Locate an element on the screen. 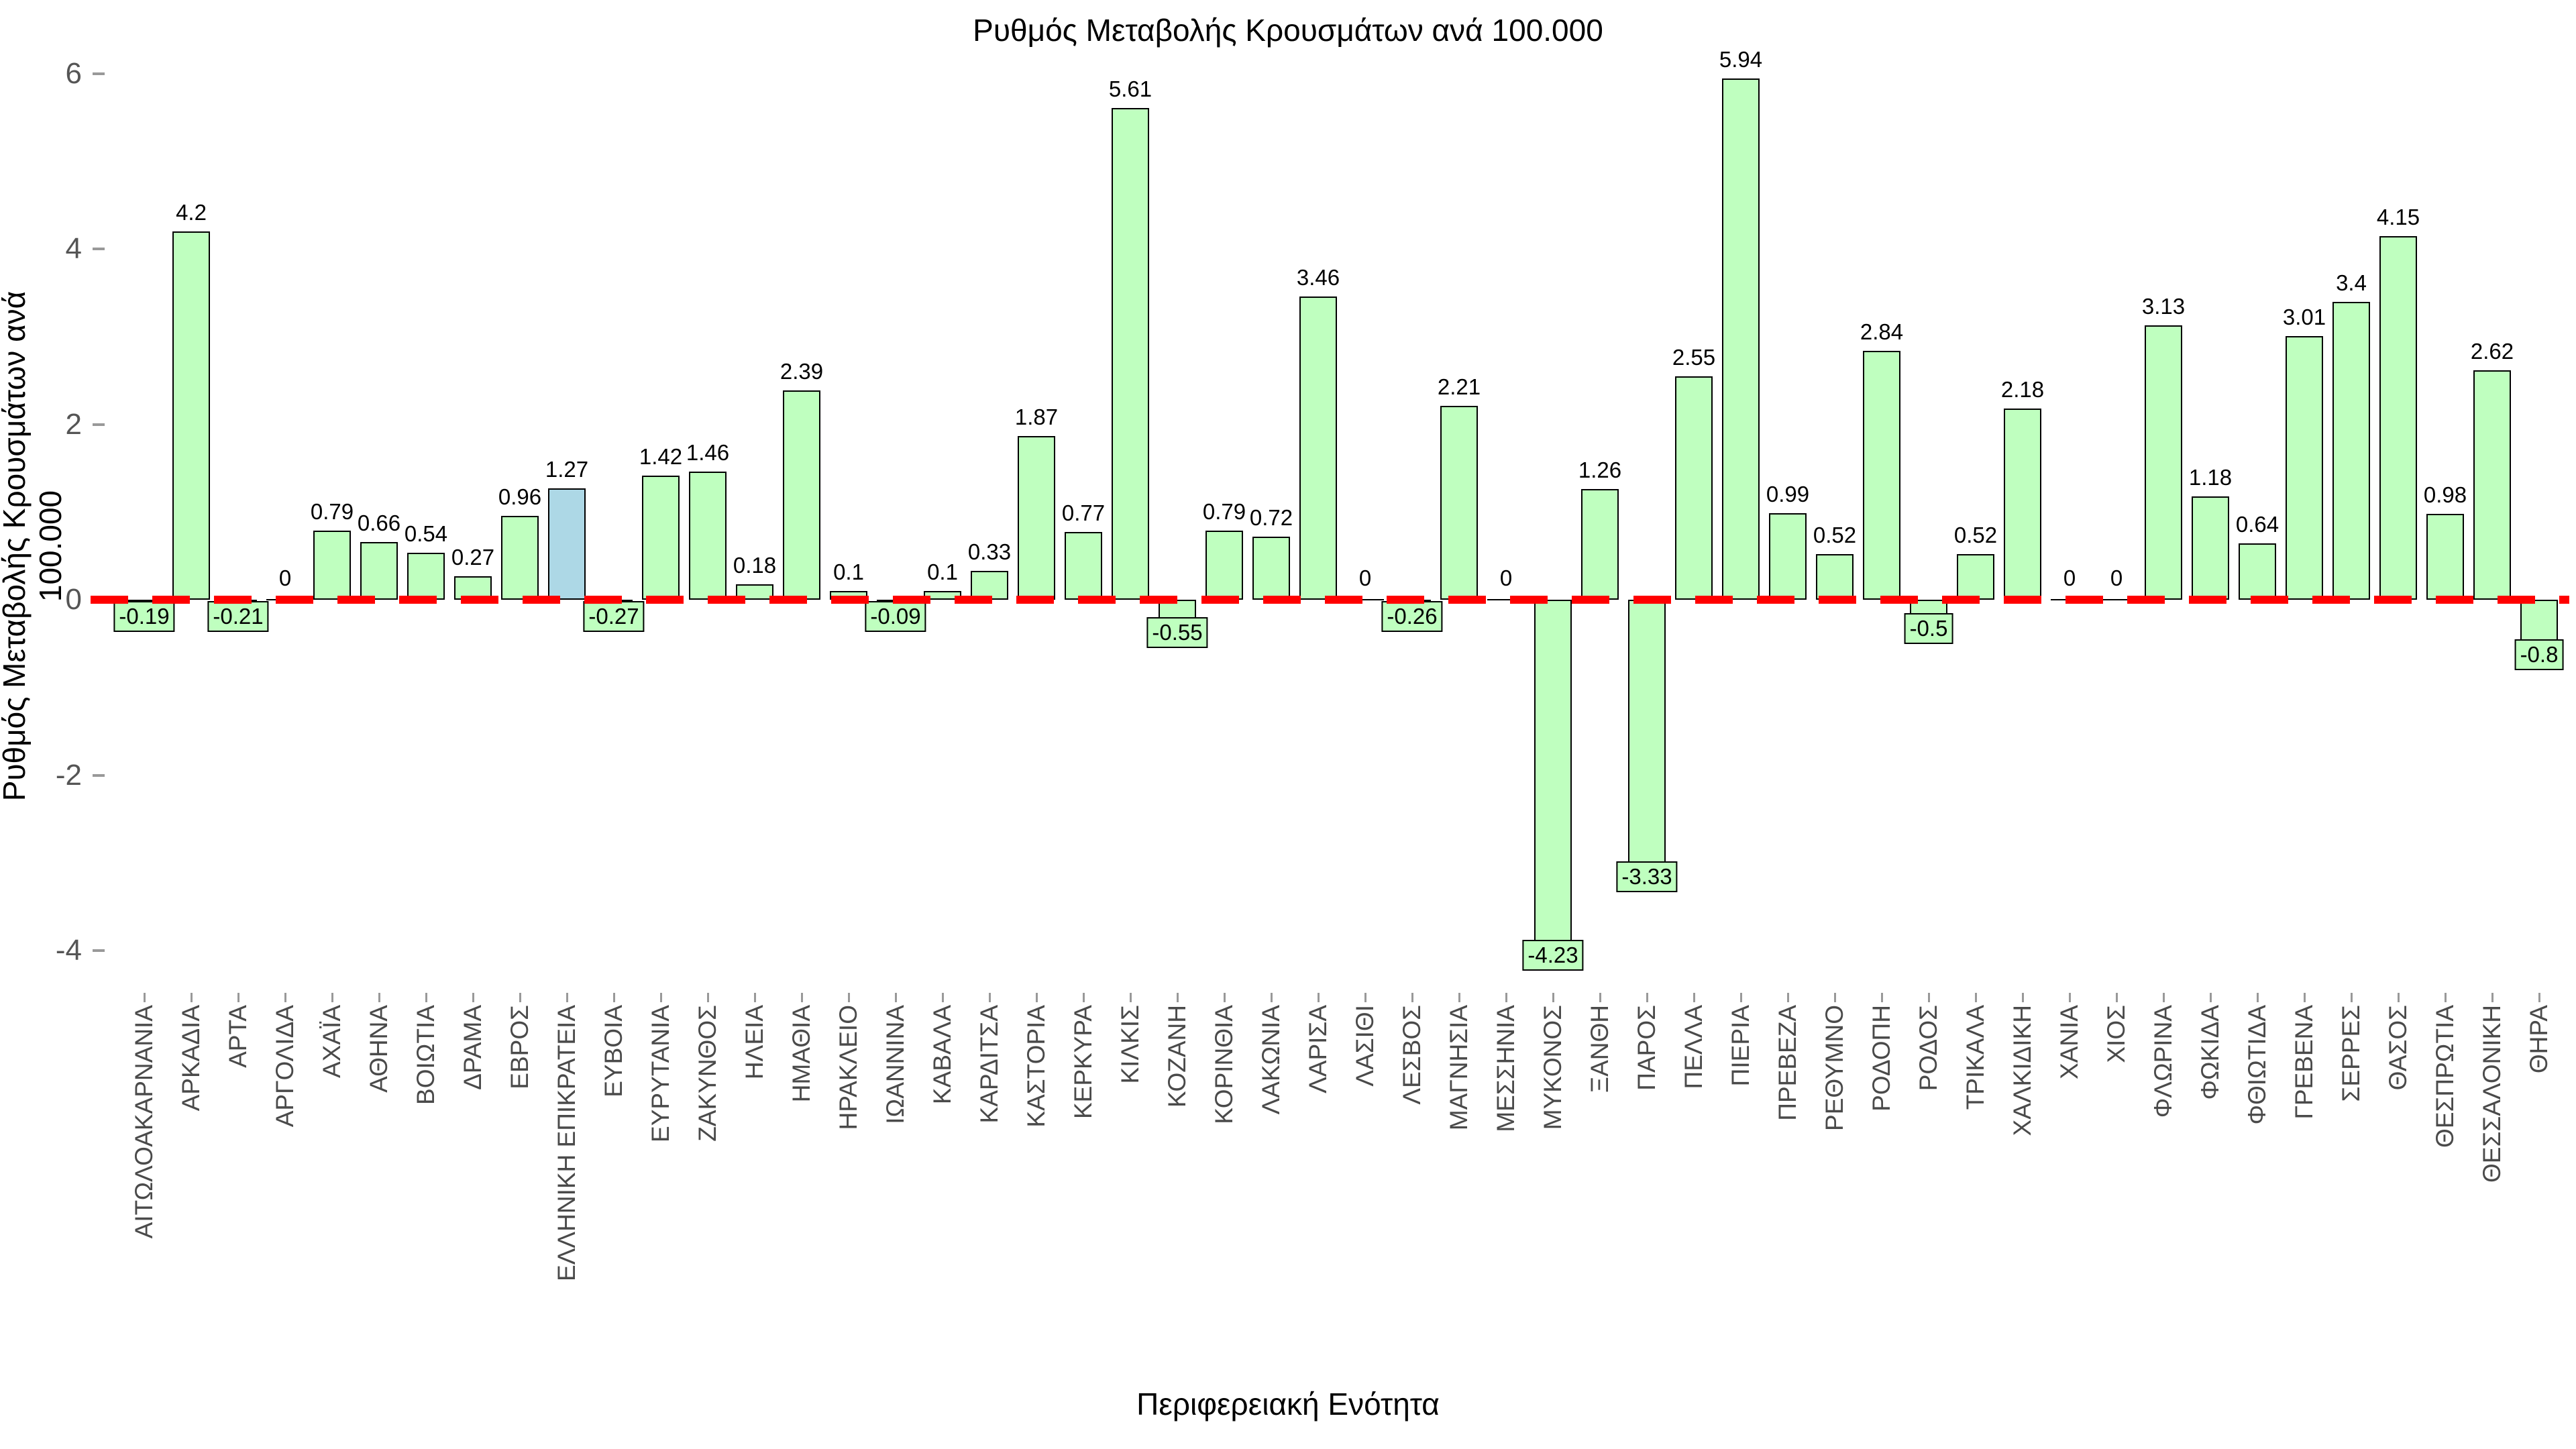 The width and height of the screenshot is (2576, 1449). bar-value-label: -0.8 is located at coordinates (2539, 654).